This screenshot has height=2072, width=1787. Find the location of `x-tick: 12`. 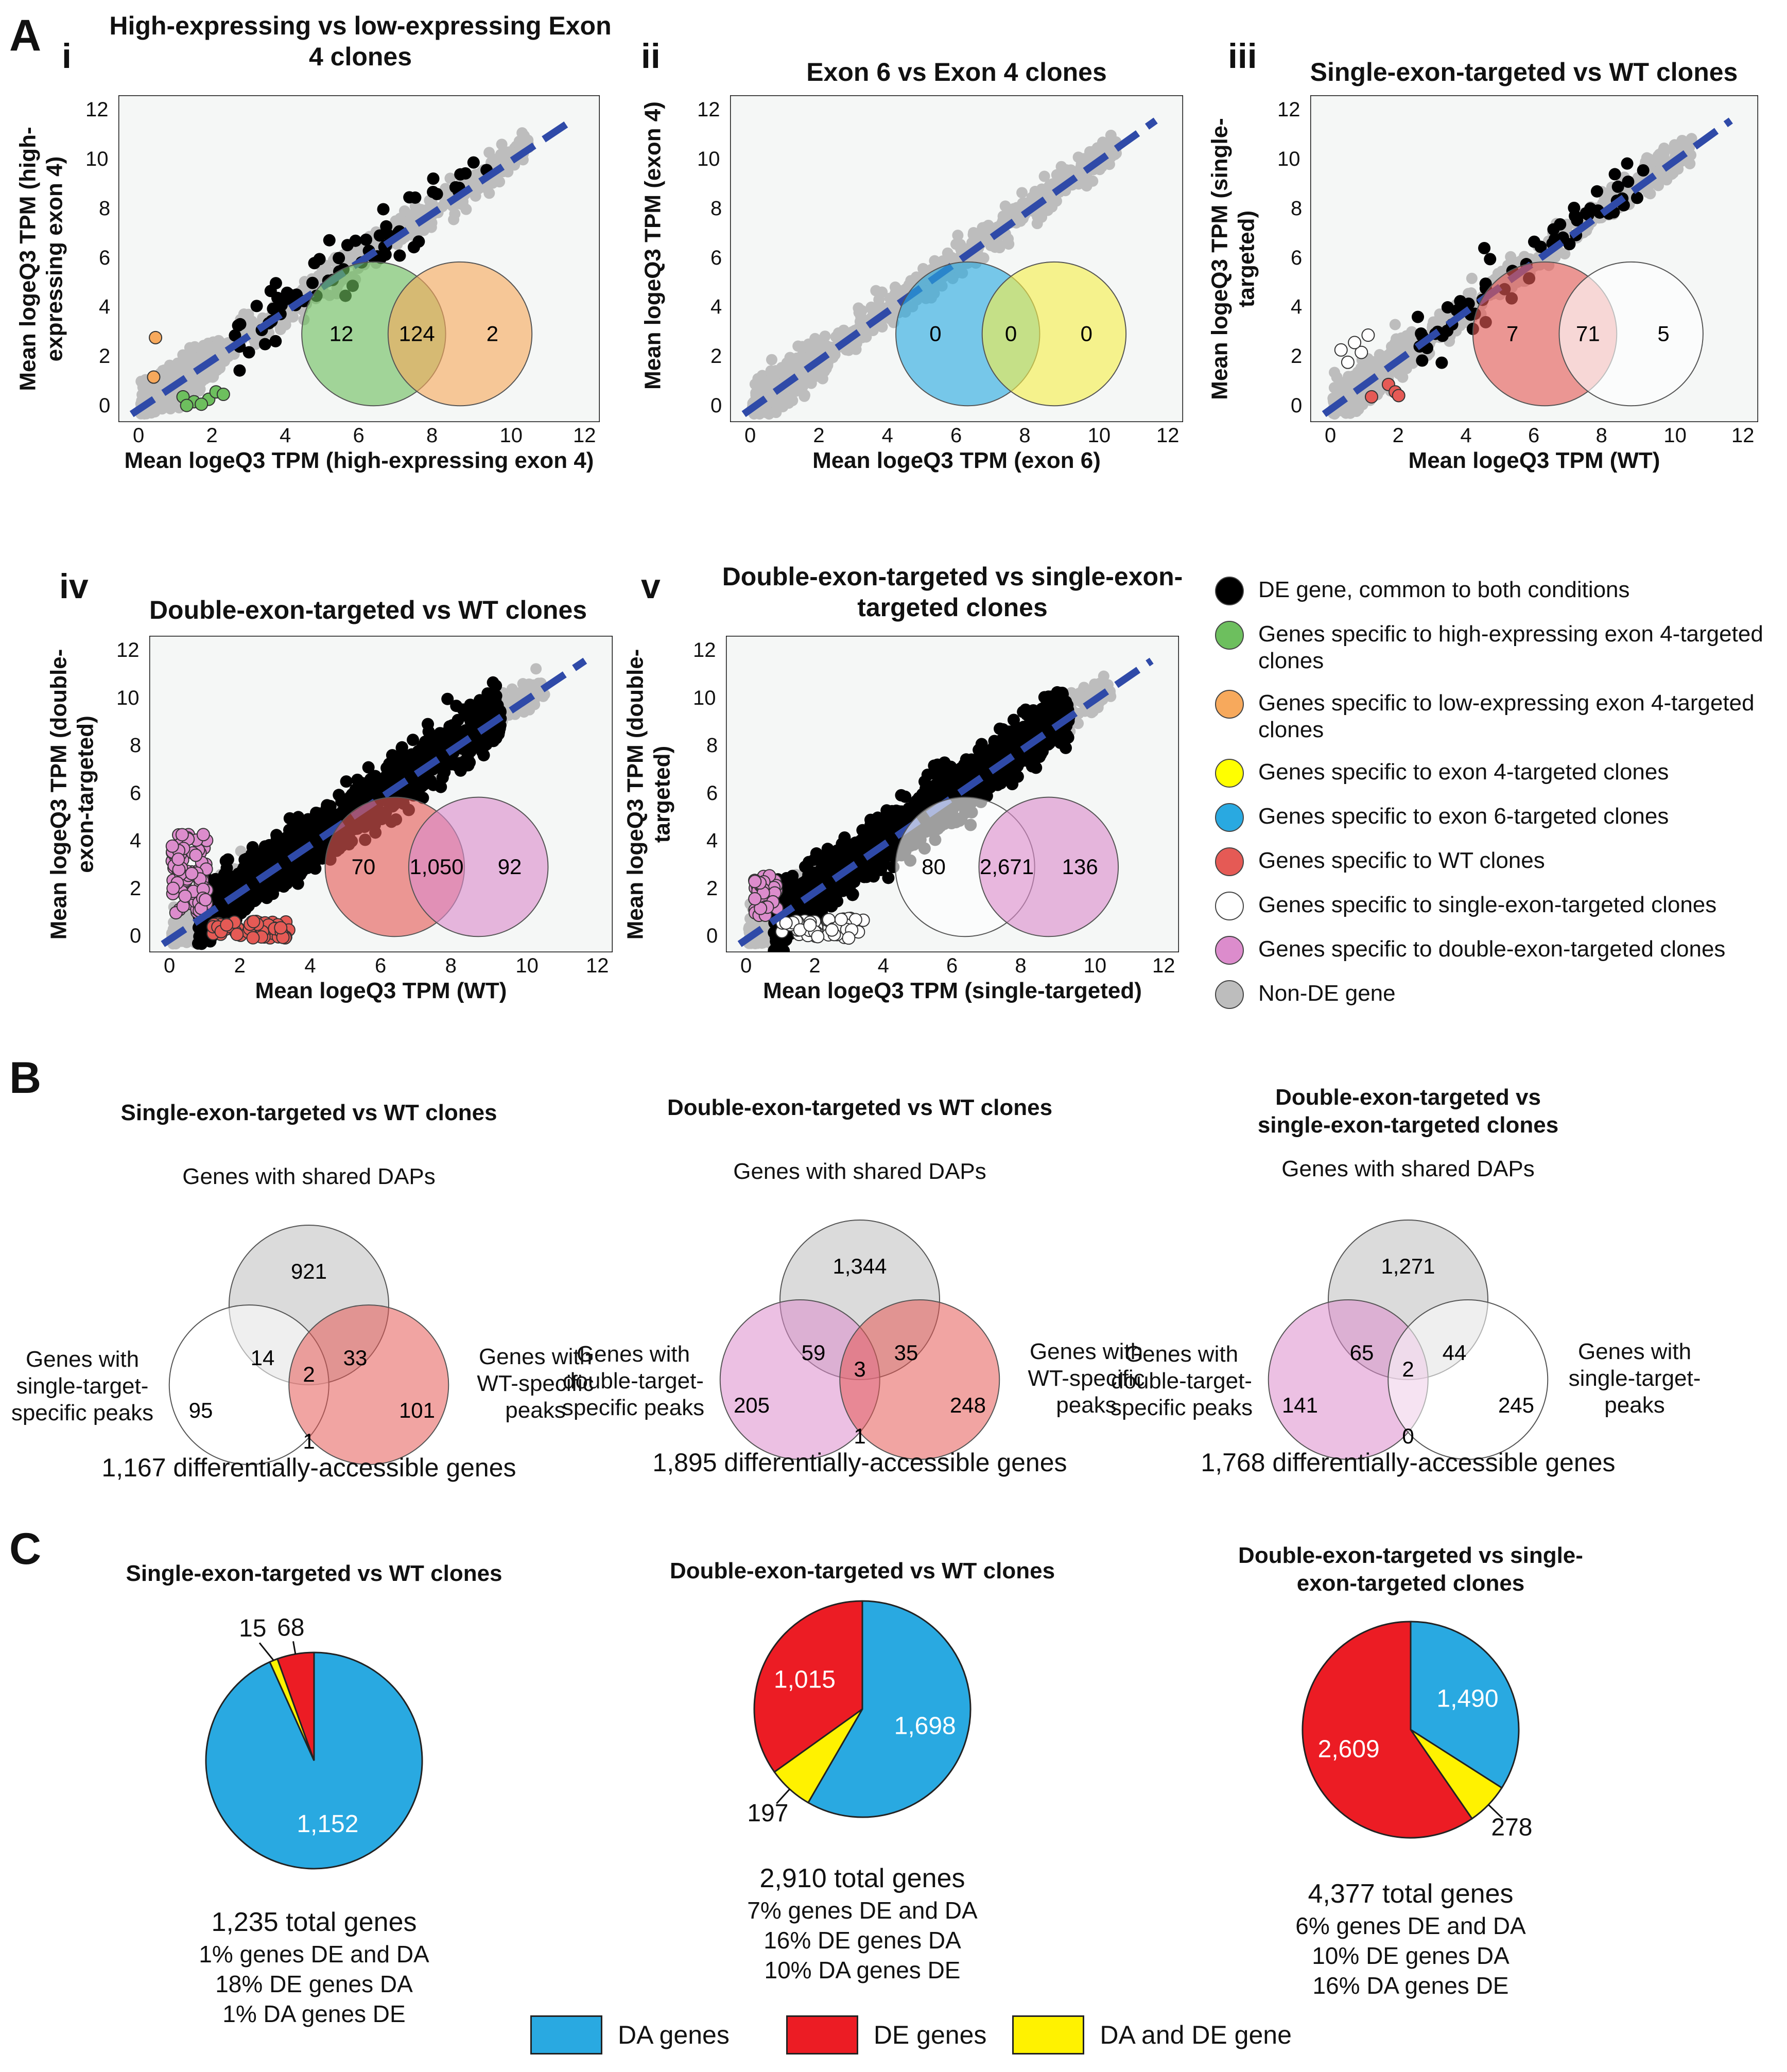

x-tick: 12 is located at coordinates (1743, 435).